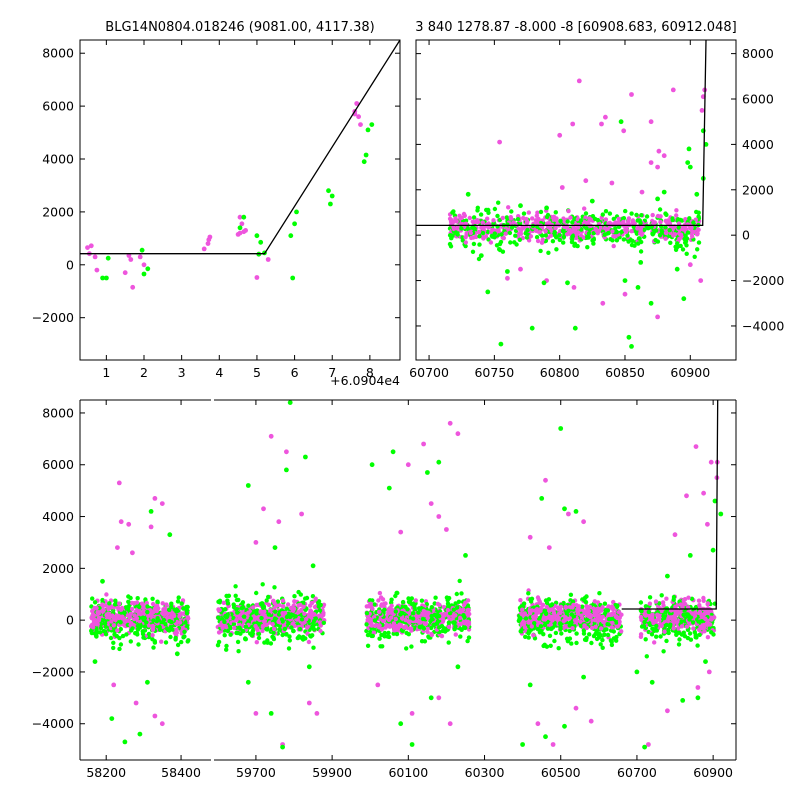  I want to click on x-tick-label: 59900, so click(332, 772).